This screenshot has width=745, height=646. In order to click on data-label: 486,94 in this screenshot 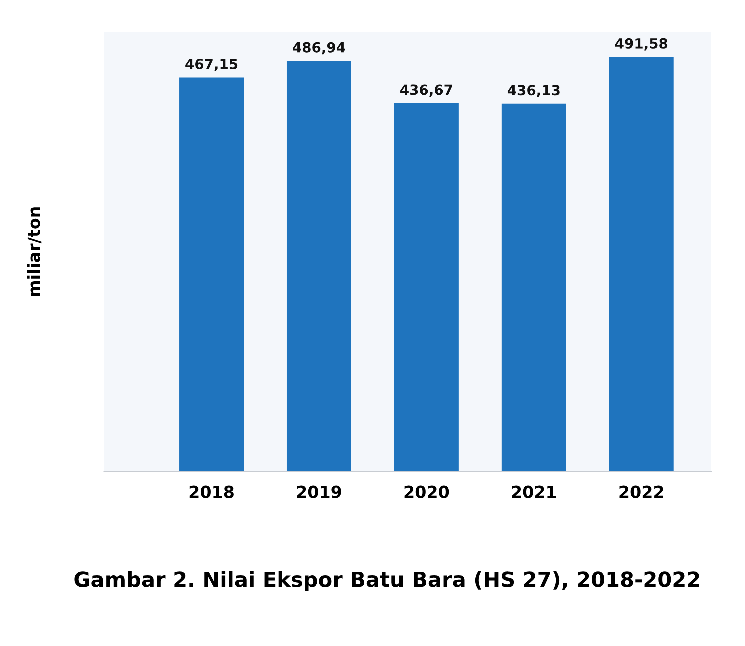, I will do `click(319, 48)`.